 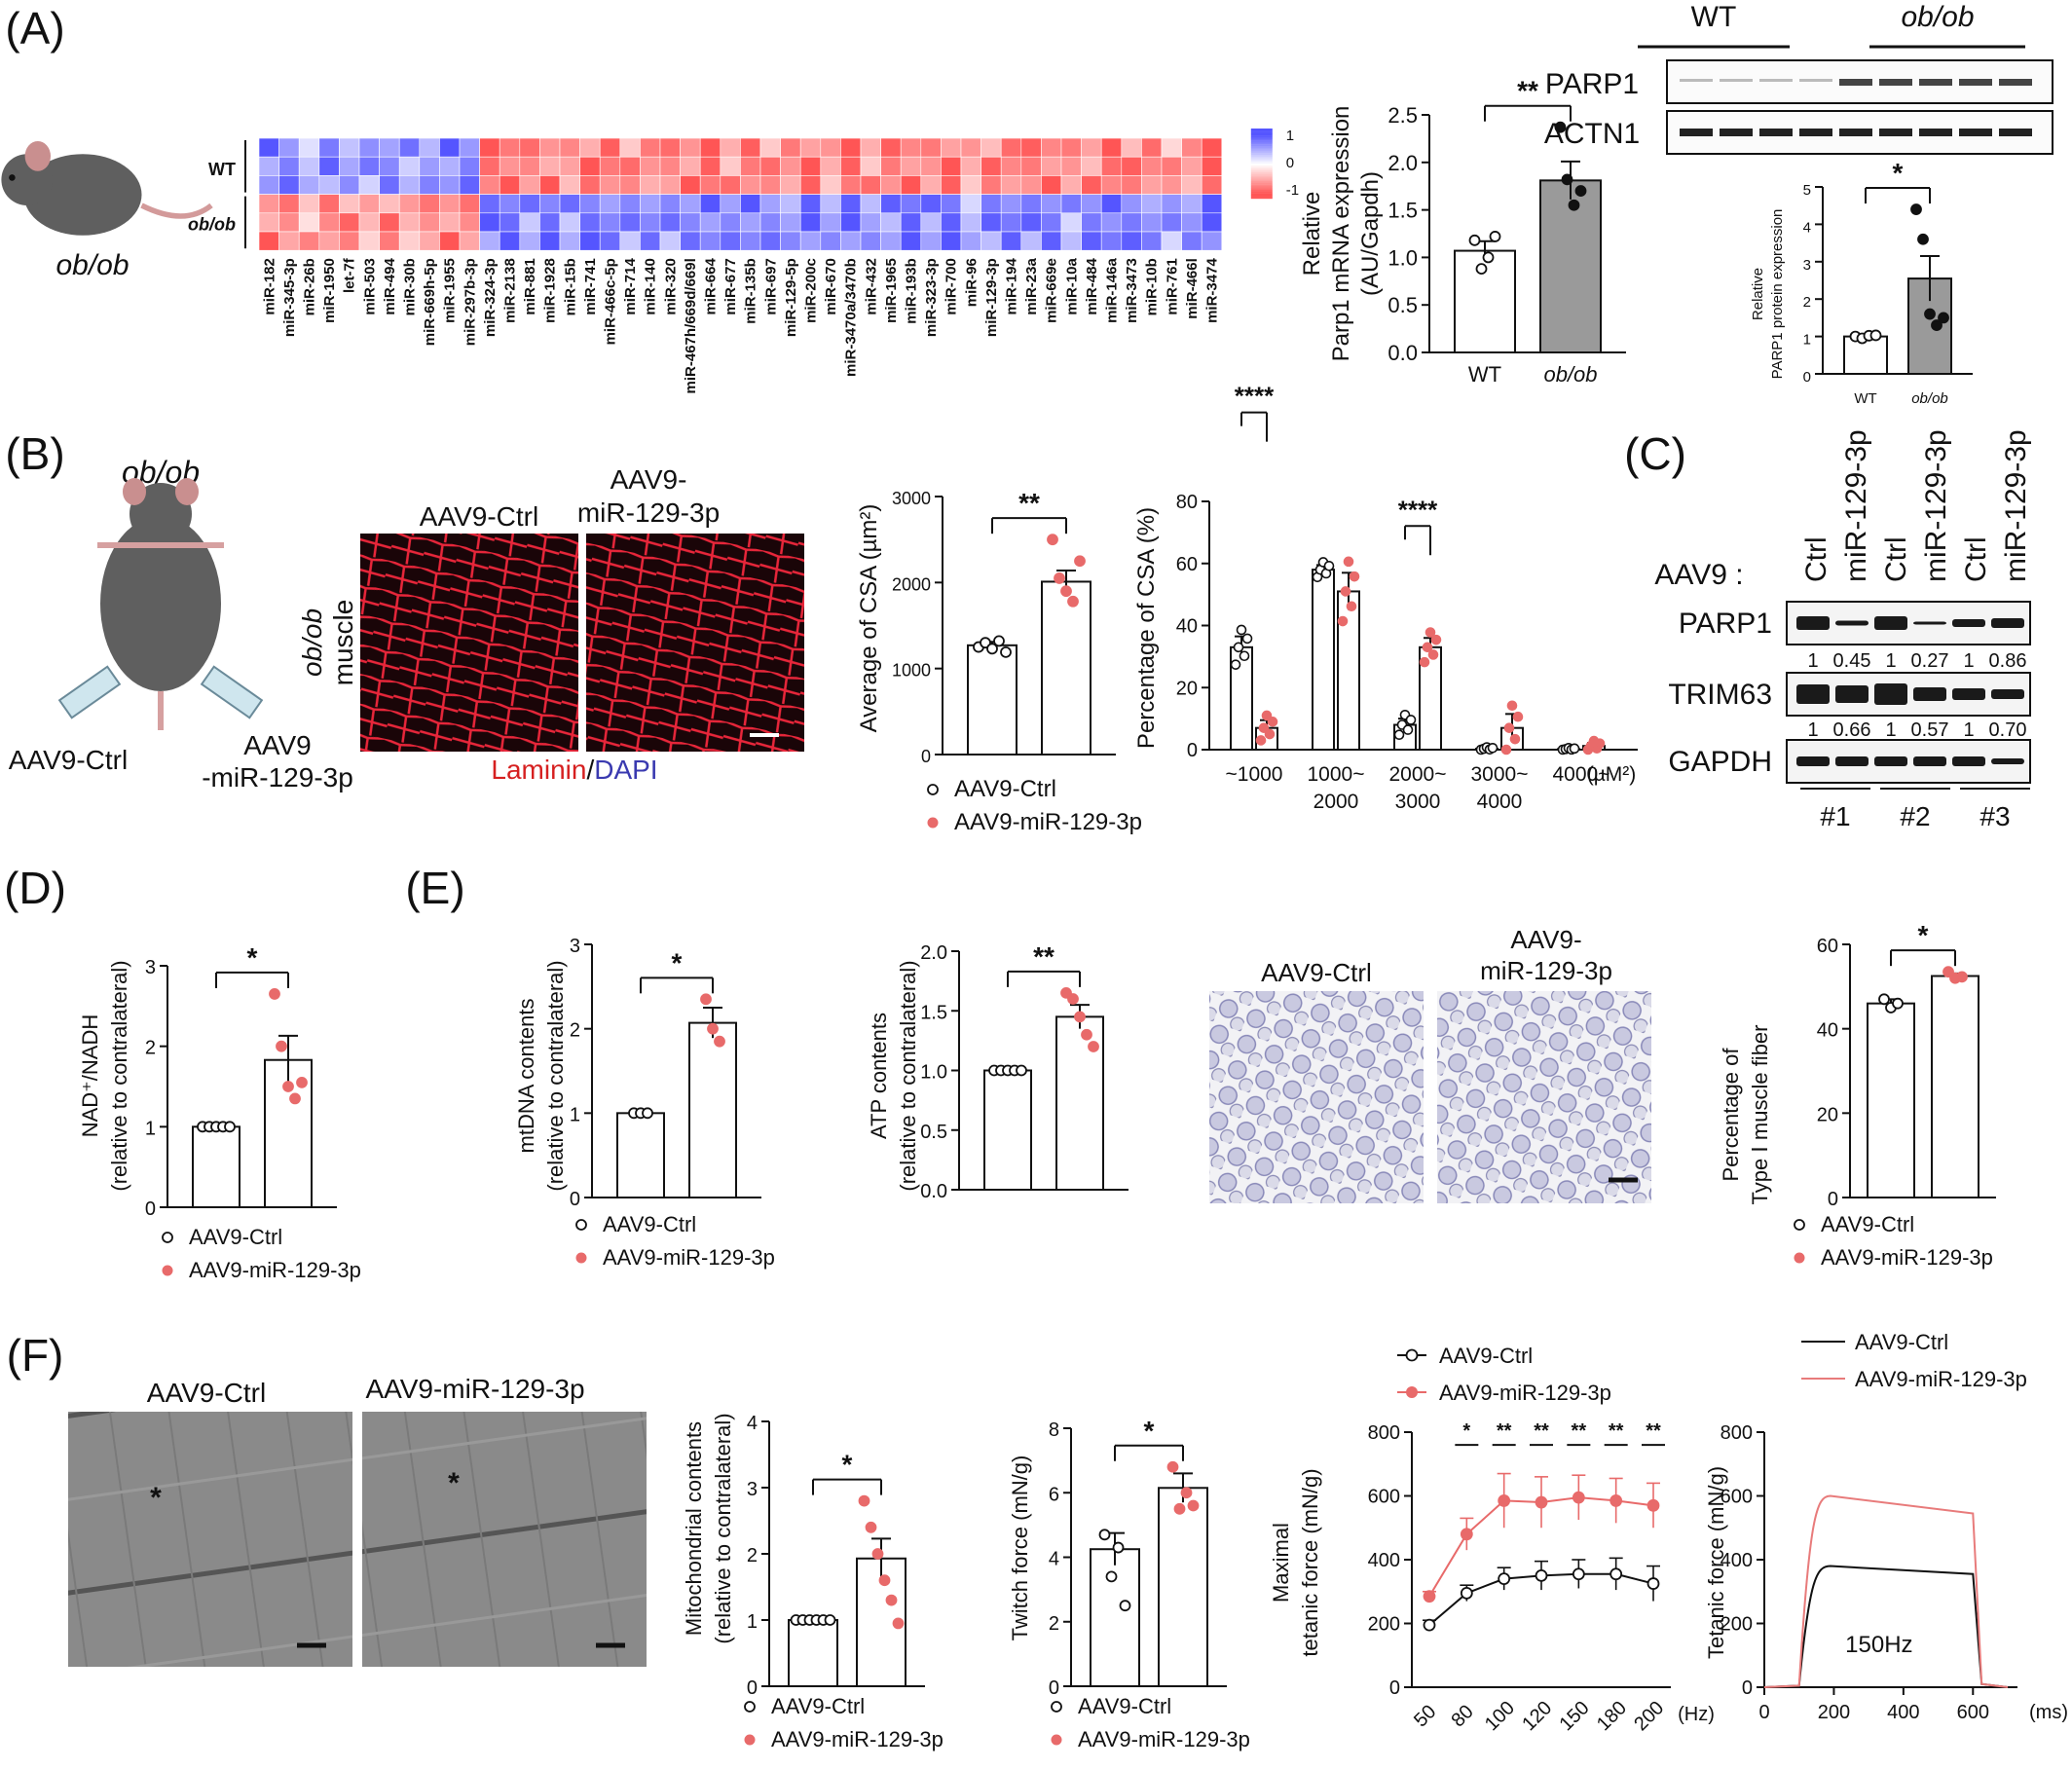 I want to click on heatmap-column-label: miR-761, so click(x=1172, y=286).